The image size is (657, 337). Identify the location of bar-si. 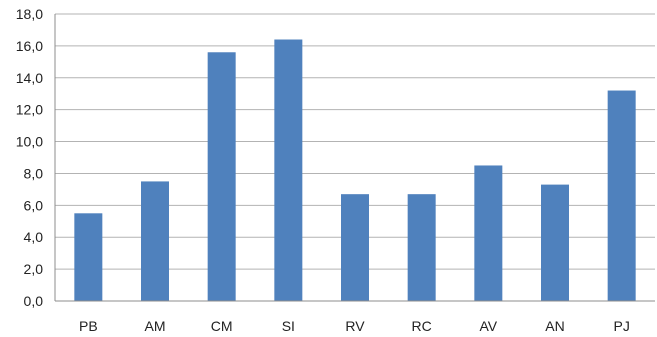
(288, 170).